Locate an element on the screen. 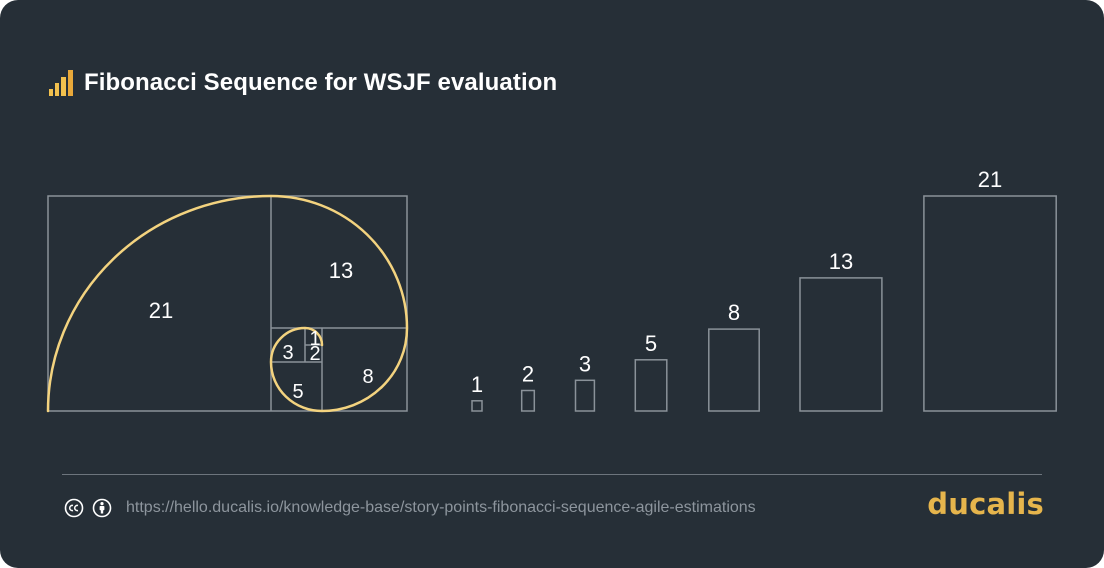 This screenshot has height=568, width=1104. creative-commons-icon is located at coordinates (74, 508).